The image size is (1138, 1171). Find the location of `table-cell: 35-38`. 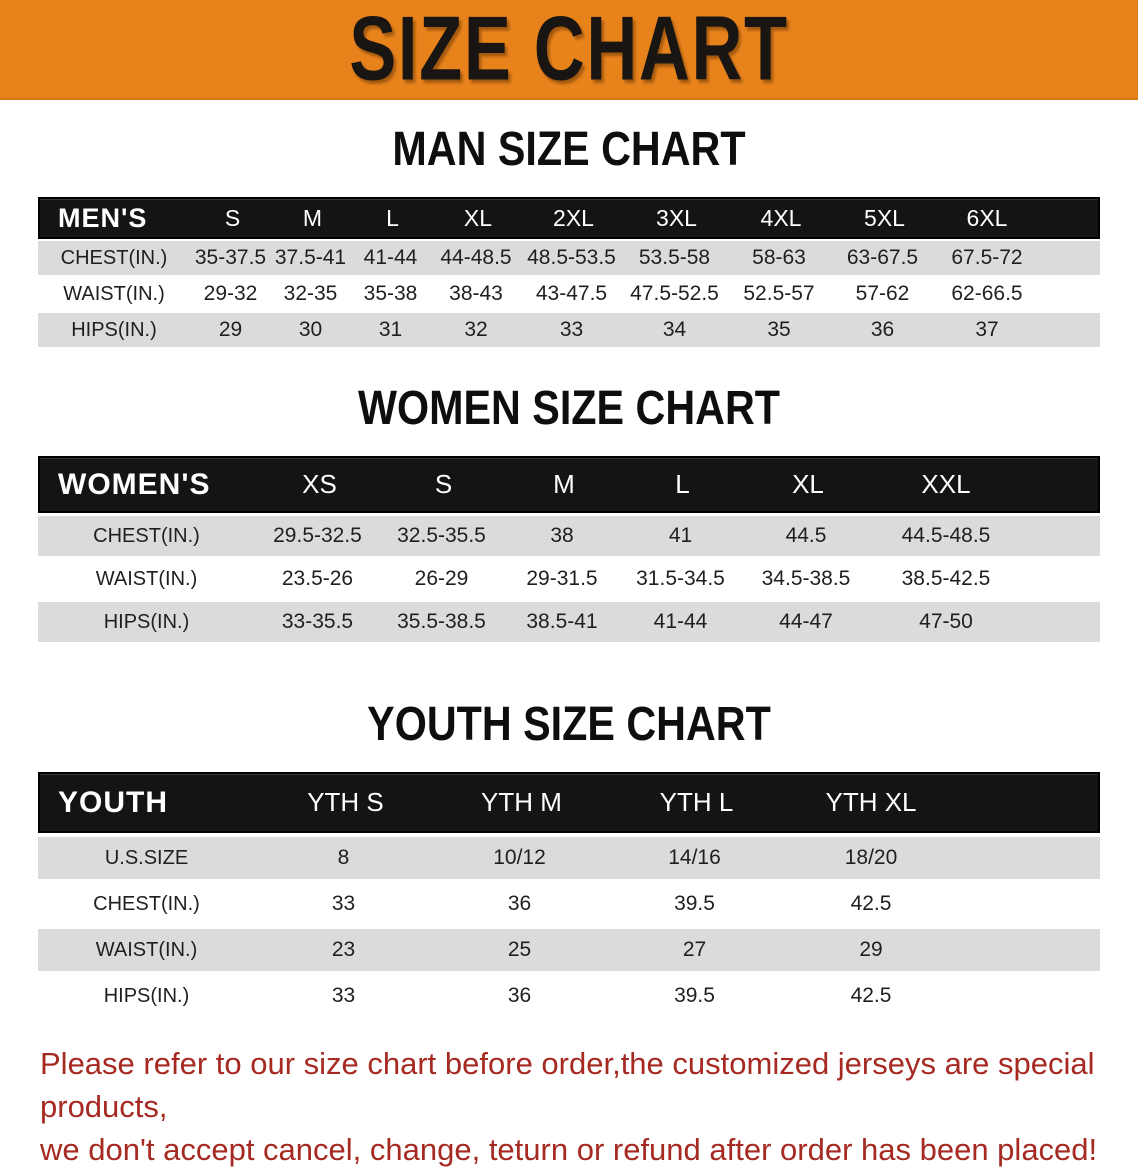

table-cell: 35-38 is located at coordinates (390, 293).